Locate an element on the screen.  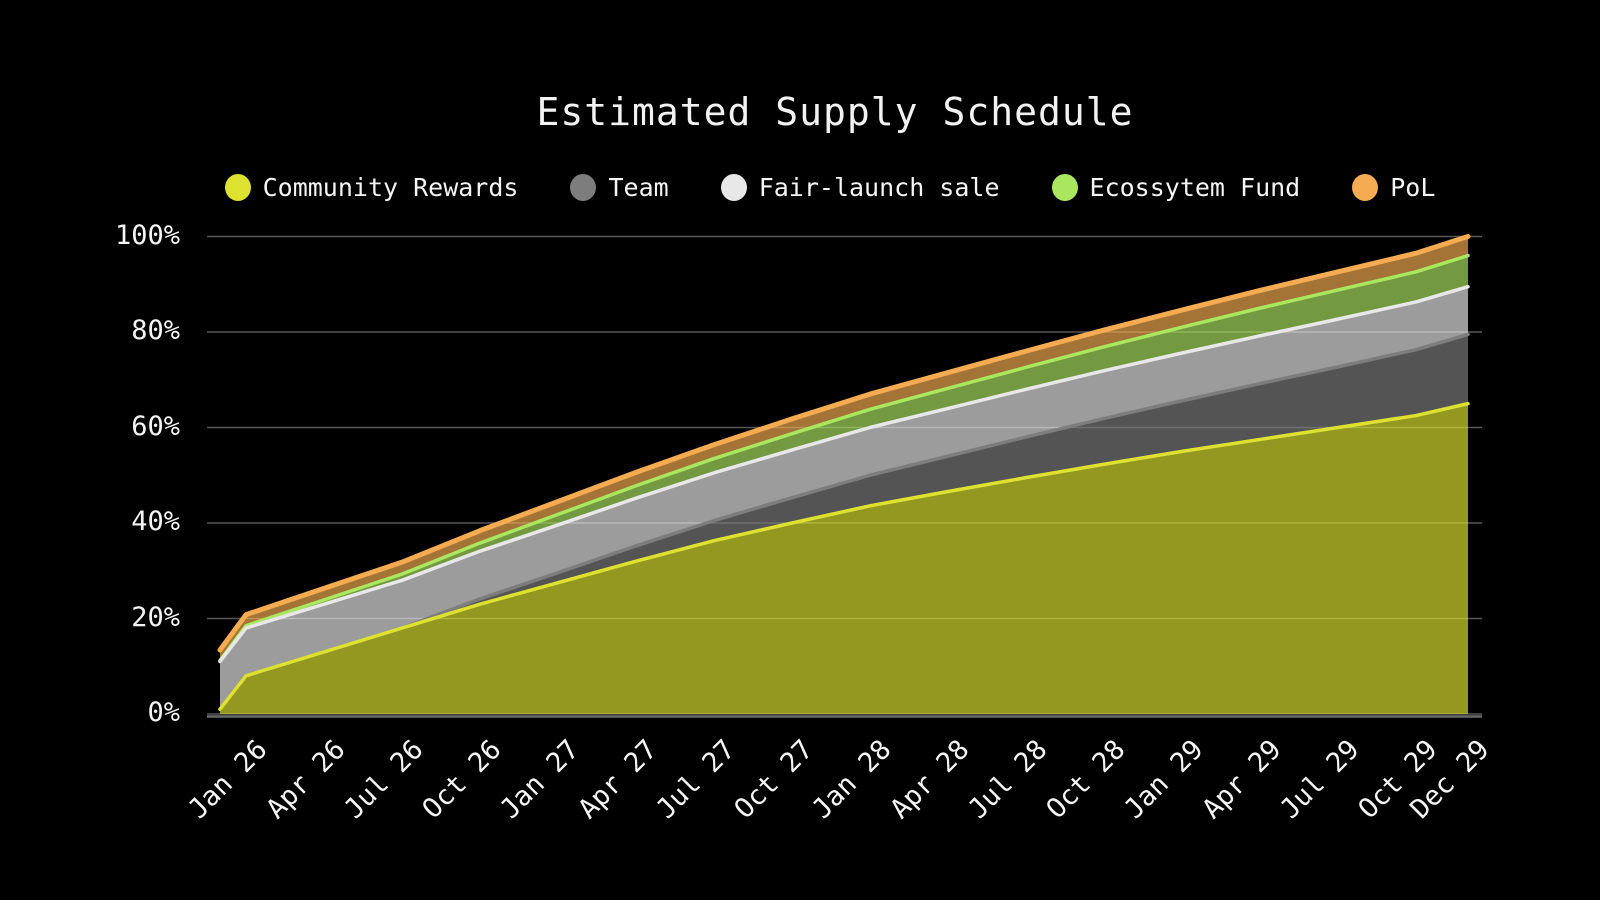
y-tick-100%: 100% is located at coordinates (147, 235).